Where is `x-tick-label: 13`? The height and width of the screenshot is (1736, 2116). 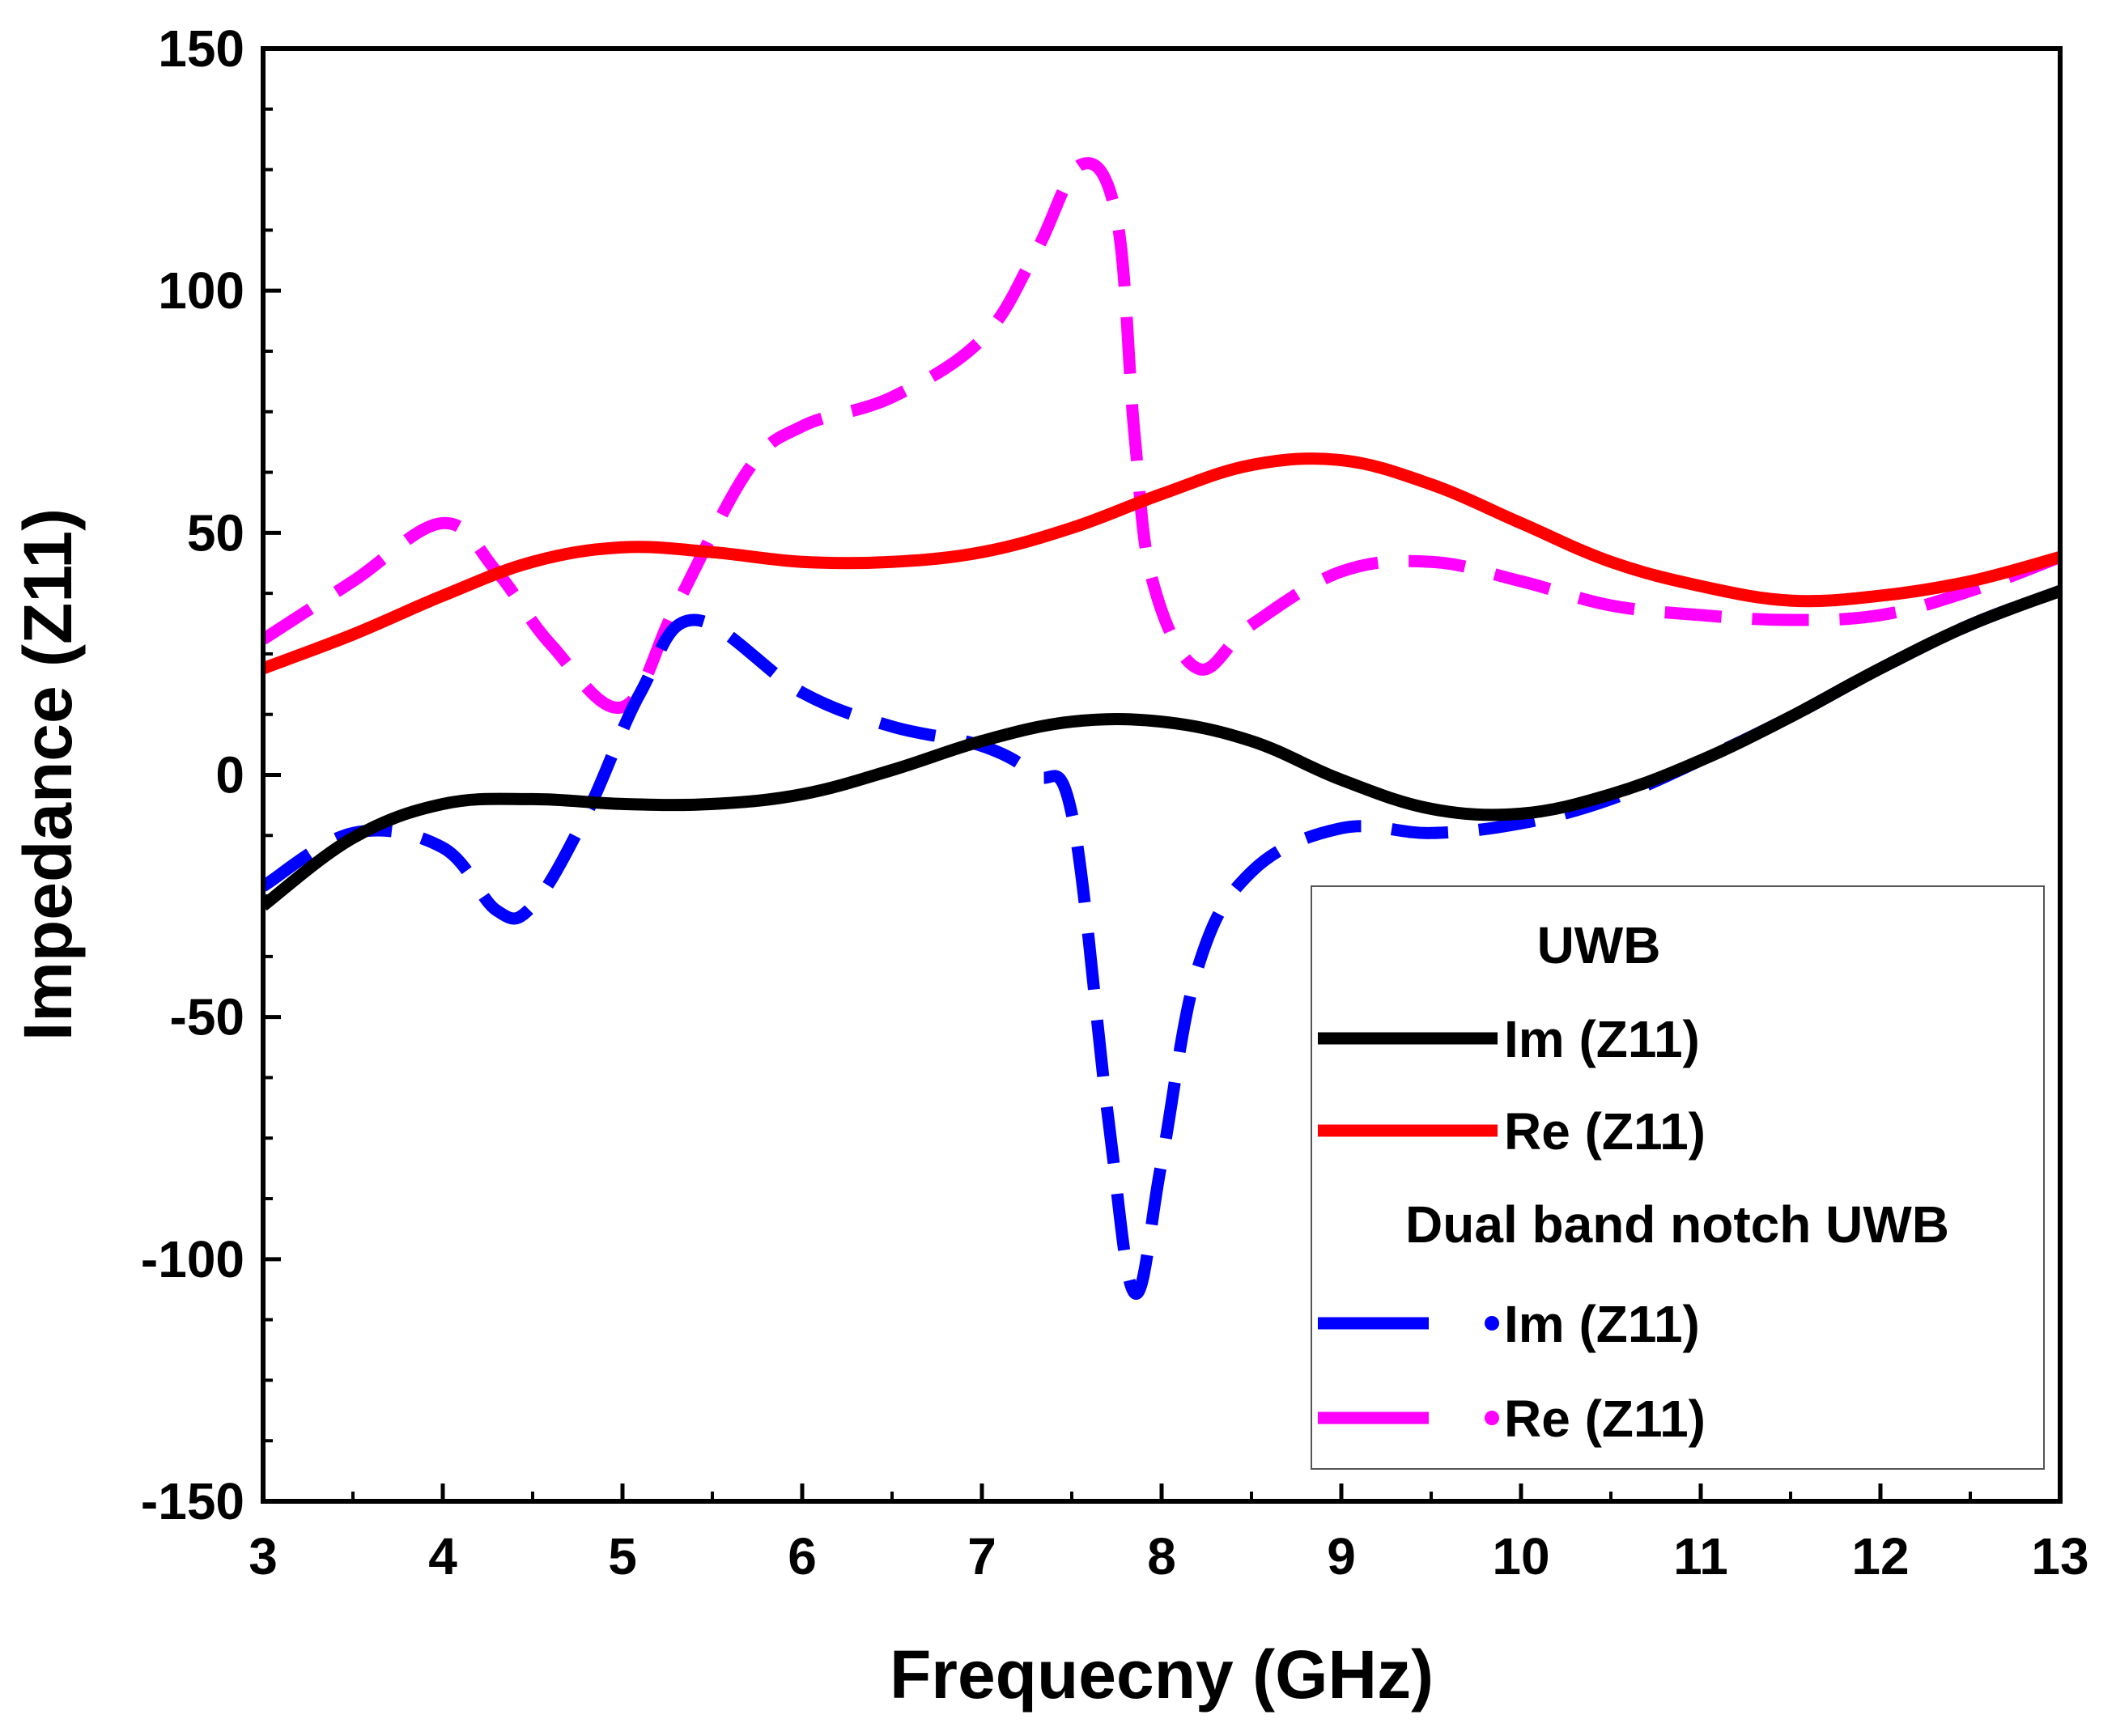
x-tick-label: 13 is located at coordinates (2059, 1556).